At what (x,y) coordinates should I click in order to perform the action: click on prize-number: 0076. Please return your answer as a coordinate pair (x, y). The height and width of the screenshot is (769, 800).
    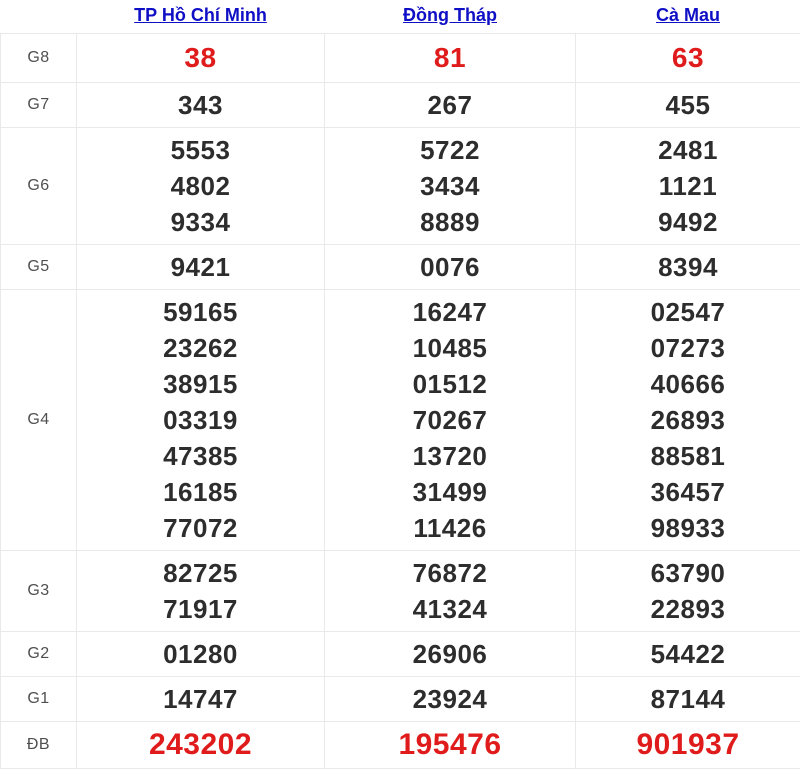
    Looking at the image, I should click on (450, 267).